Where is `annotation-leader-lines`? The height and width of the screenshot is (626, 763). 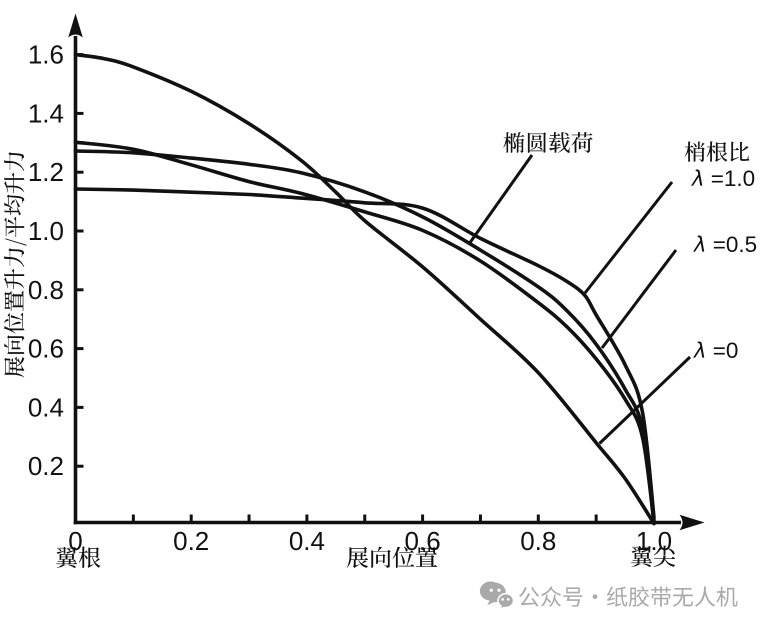
annotation-leader-lines is located at coordinates (579, 299).